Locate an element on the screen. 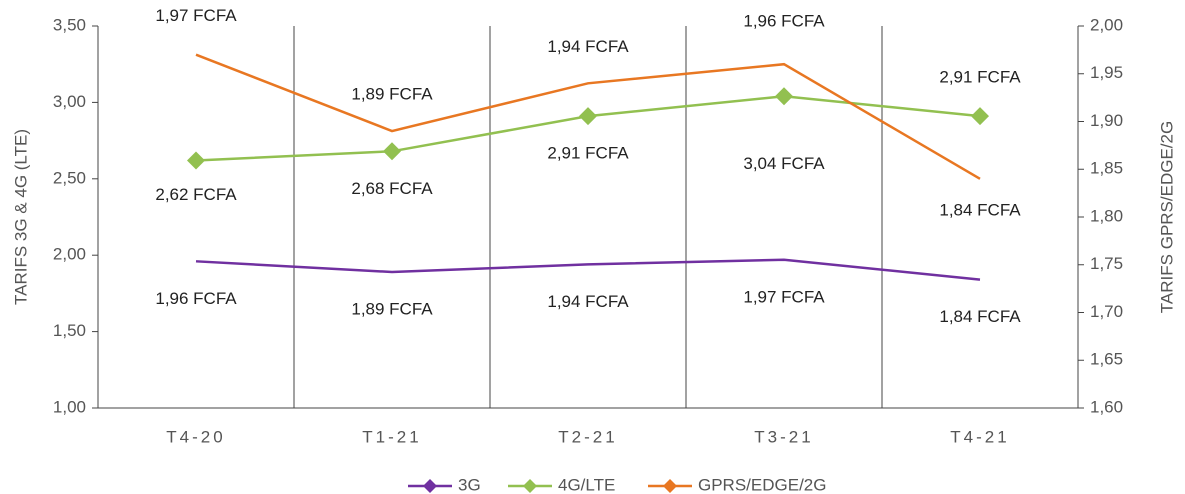 The width and height of the screenshot is (1185, 494). x-tick-label: T2-21 is located at coordinates (587, 436).